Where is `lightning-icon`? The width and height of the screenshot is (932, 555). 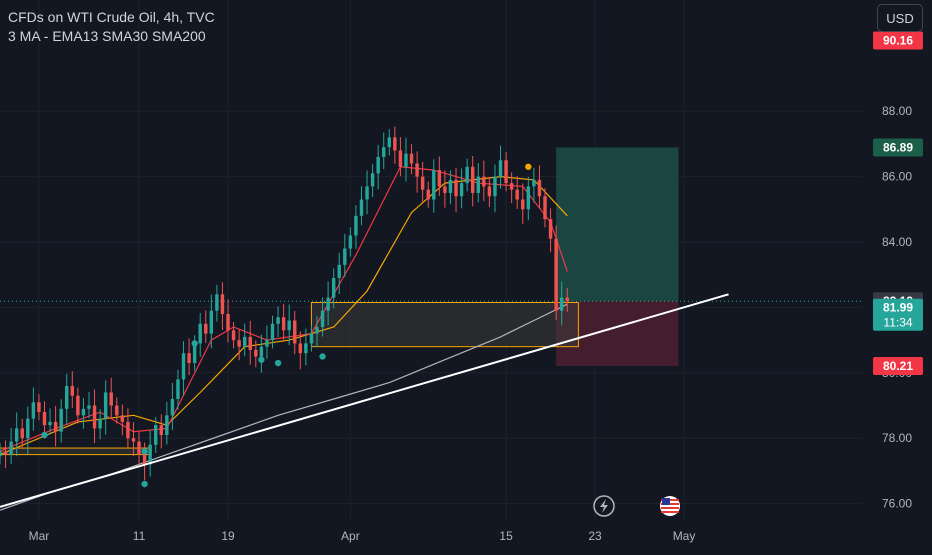 lightning-icon is located at coordinates (604, 506).